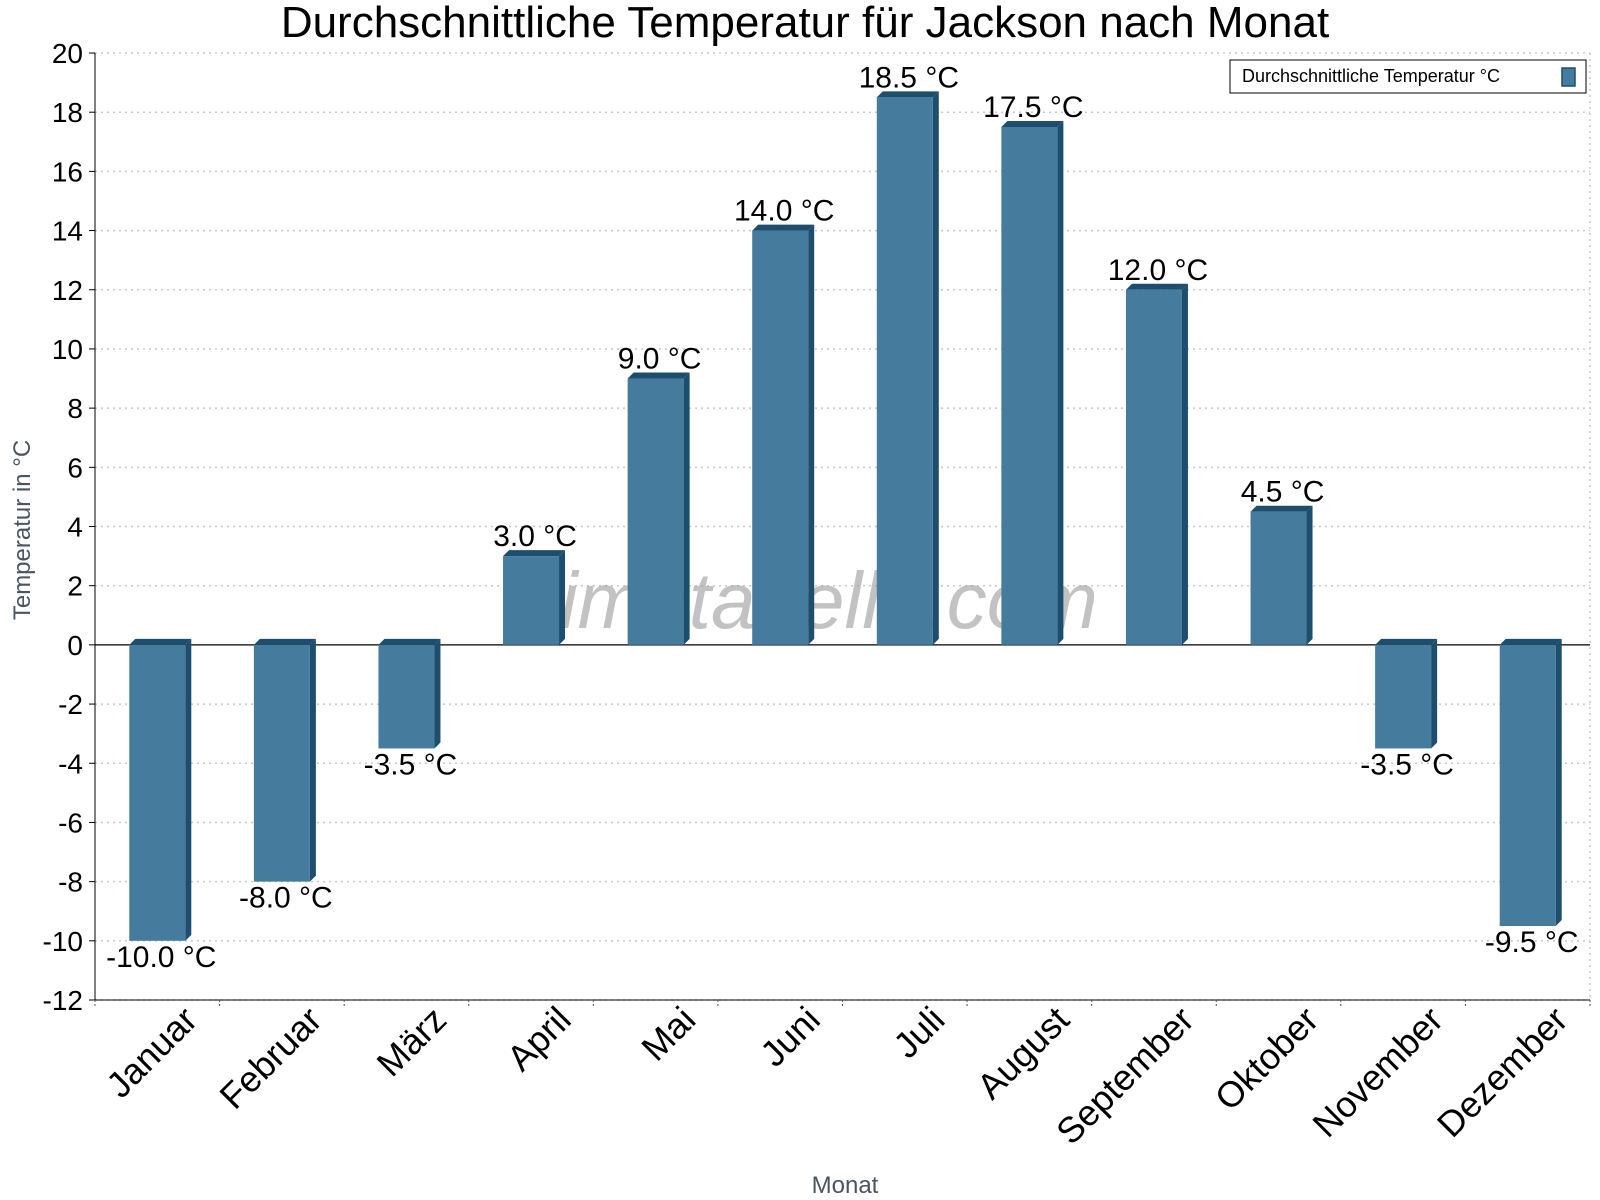 The width and height of the screenshot is (1600, 1200). What do you see at coordinates (1125, 1076) in the screenshot?
I see `x-tick-label: September` at bounding box center [1125, 1076].